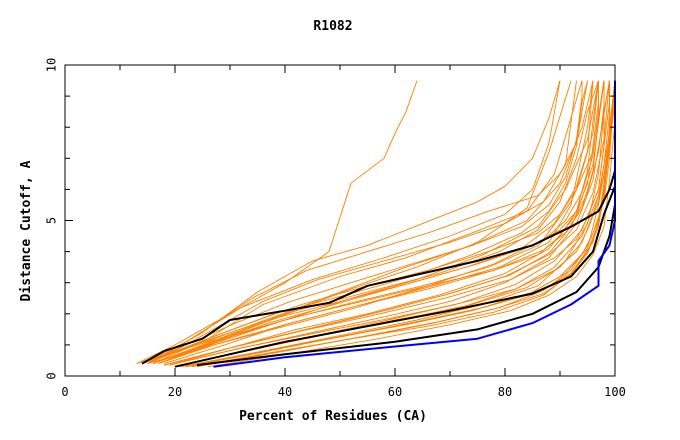  I want to click on x-tick-label: 0, so click(64, 392).